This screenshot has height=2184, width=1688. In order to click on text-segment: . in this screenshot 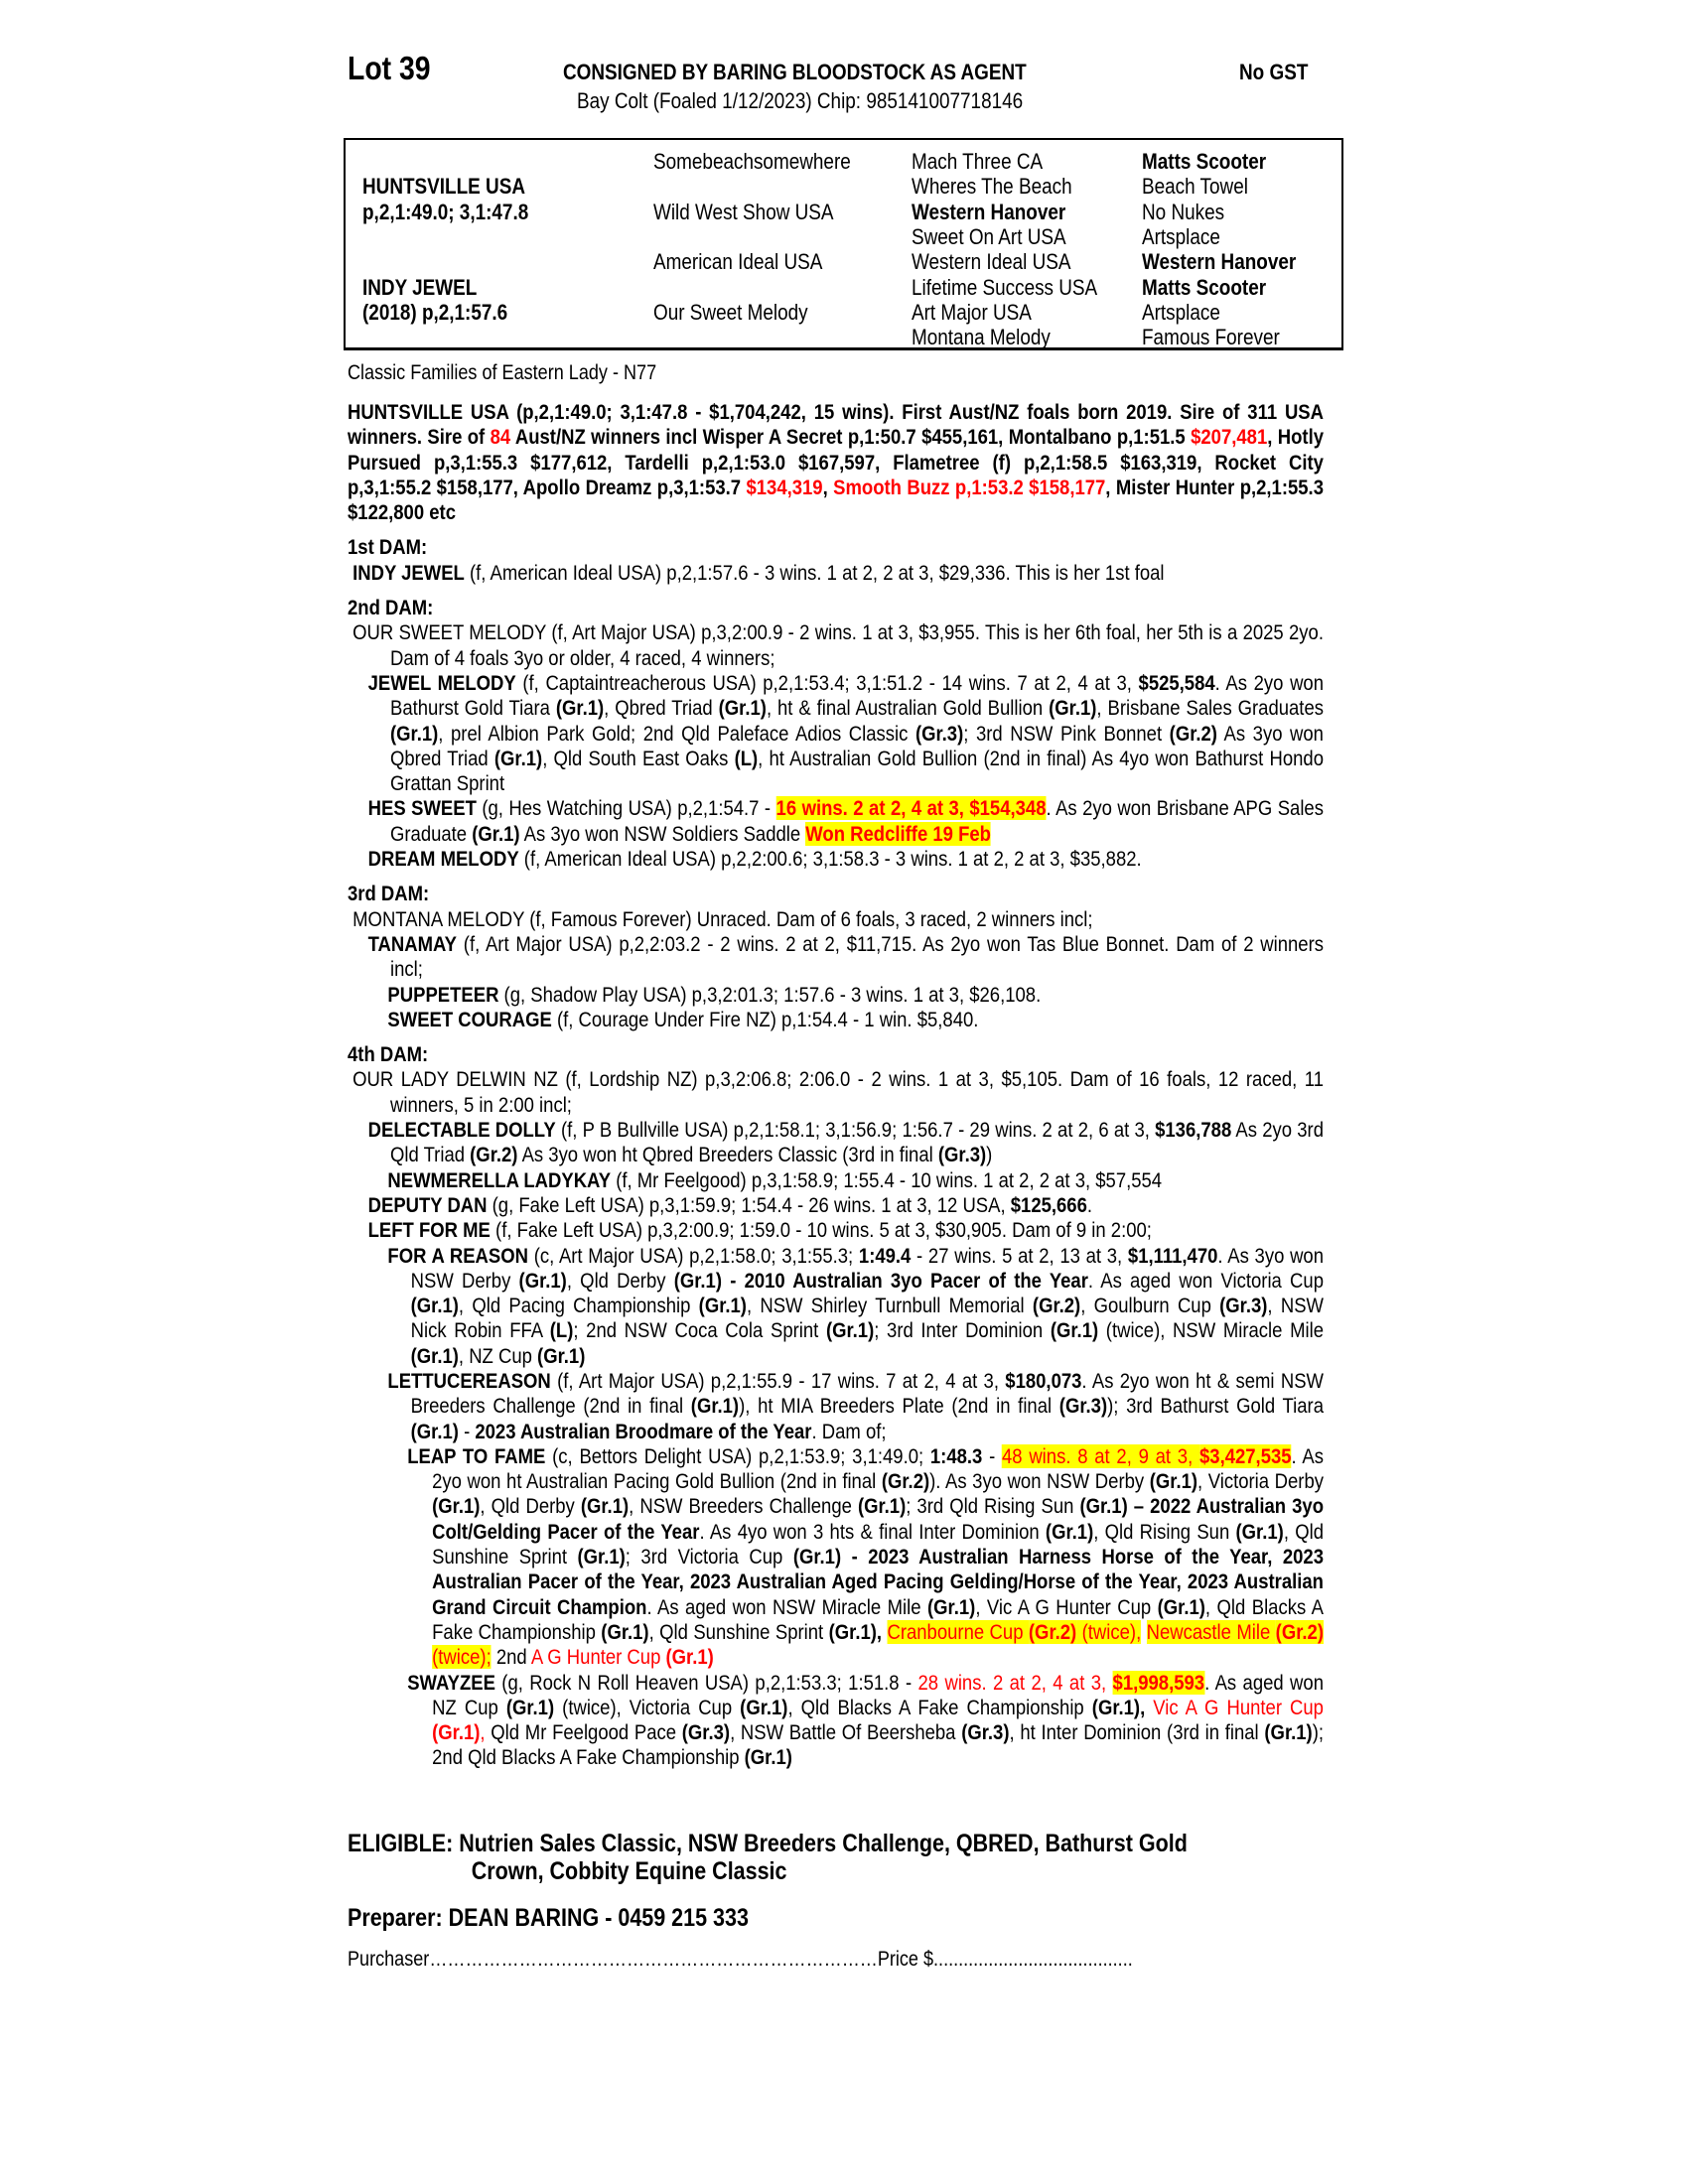, I will do `click(1089, 1204)`.